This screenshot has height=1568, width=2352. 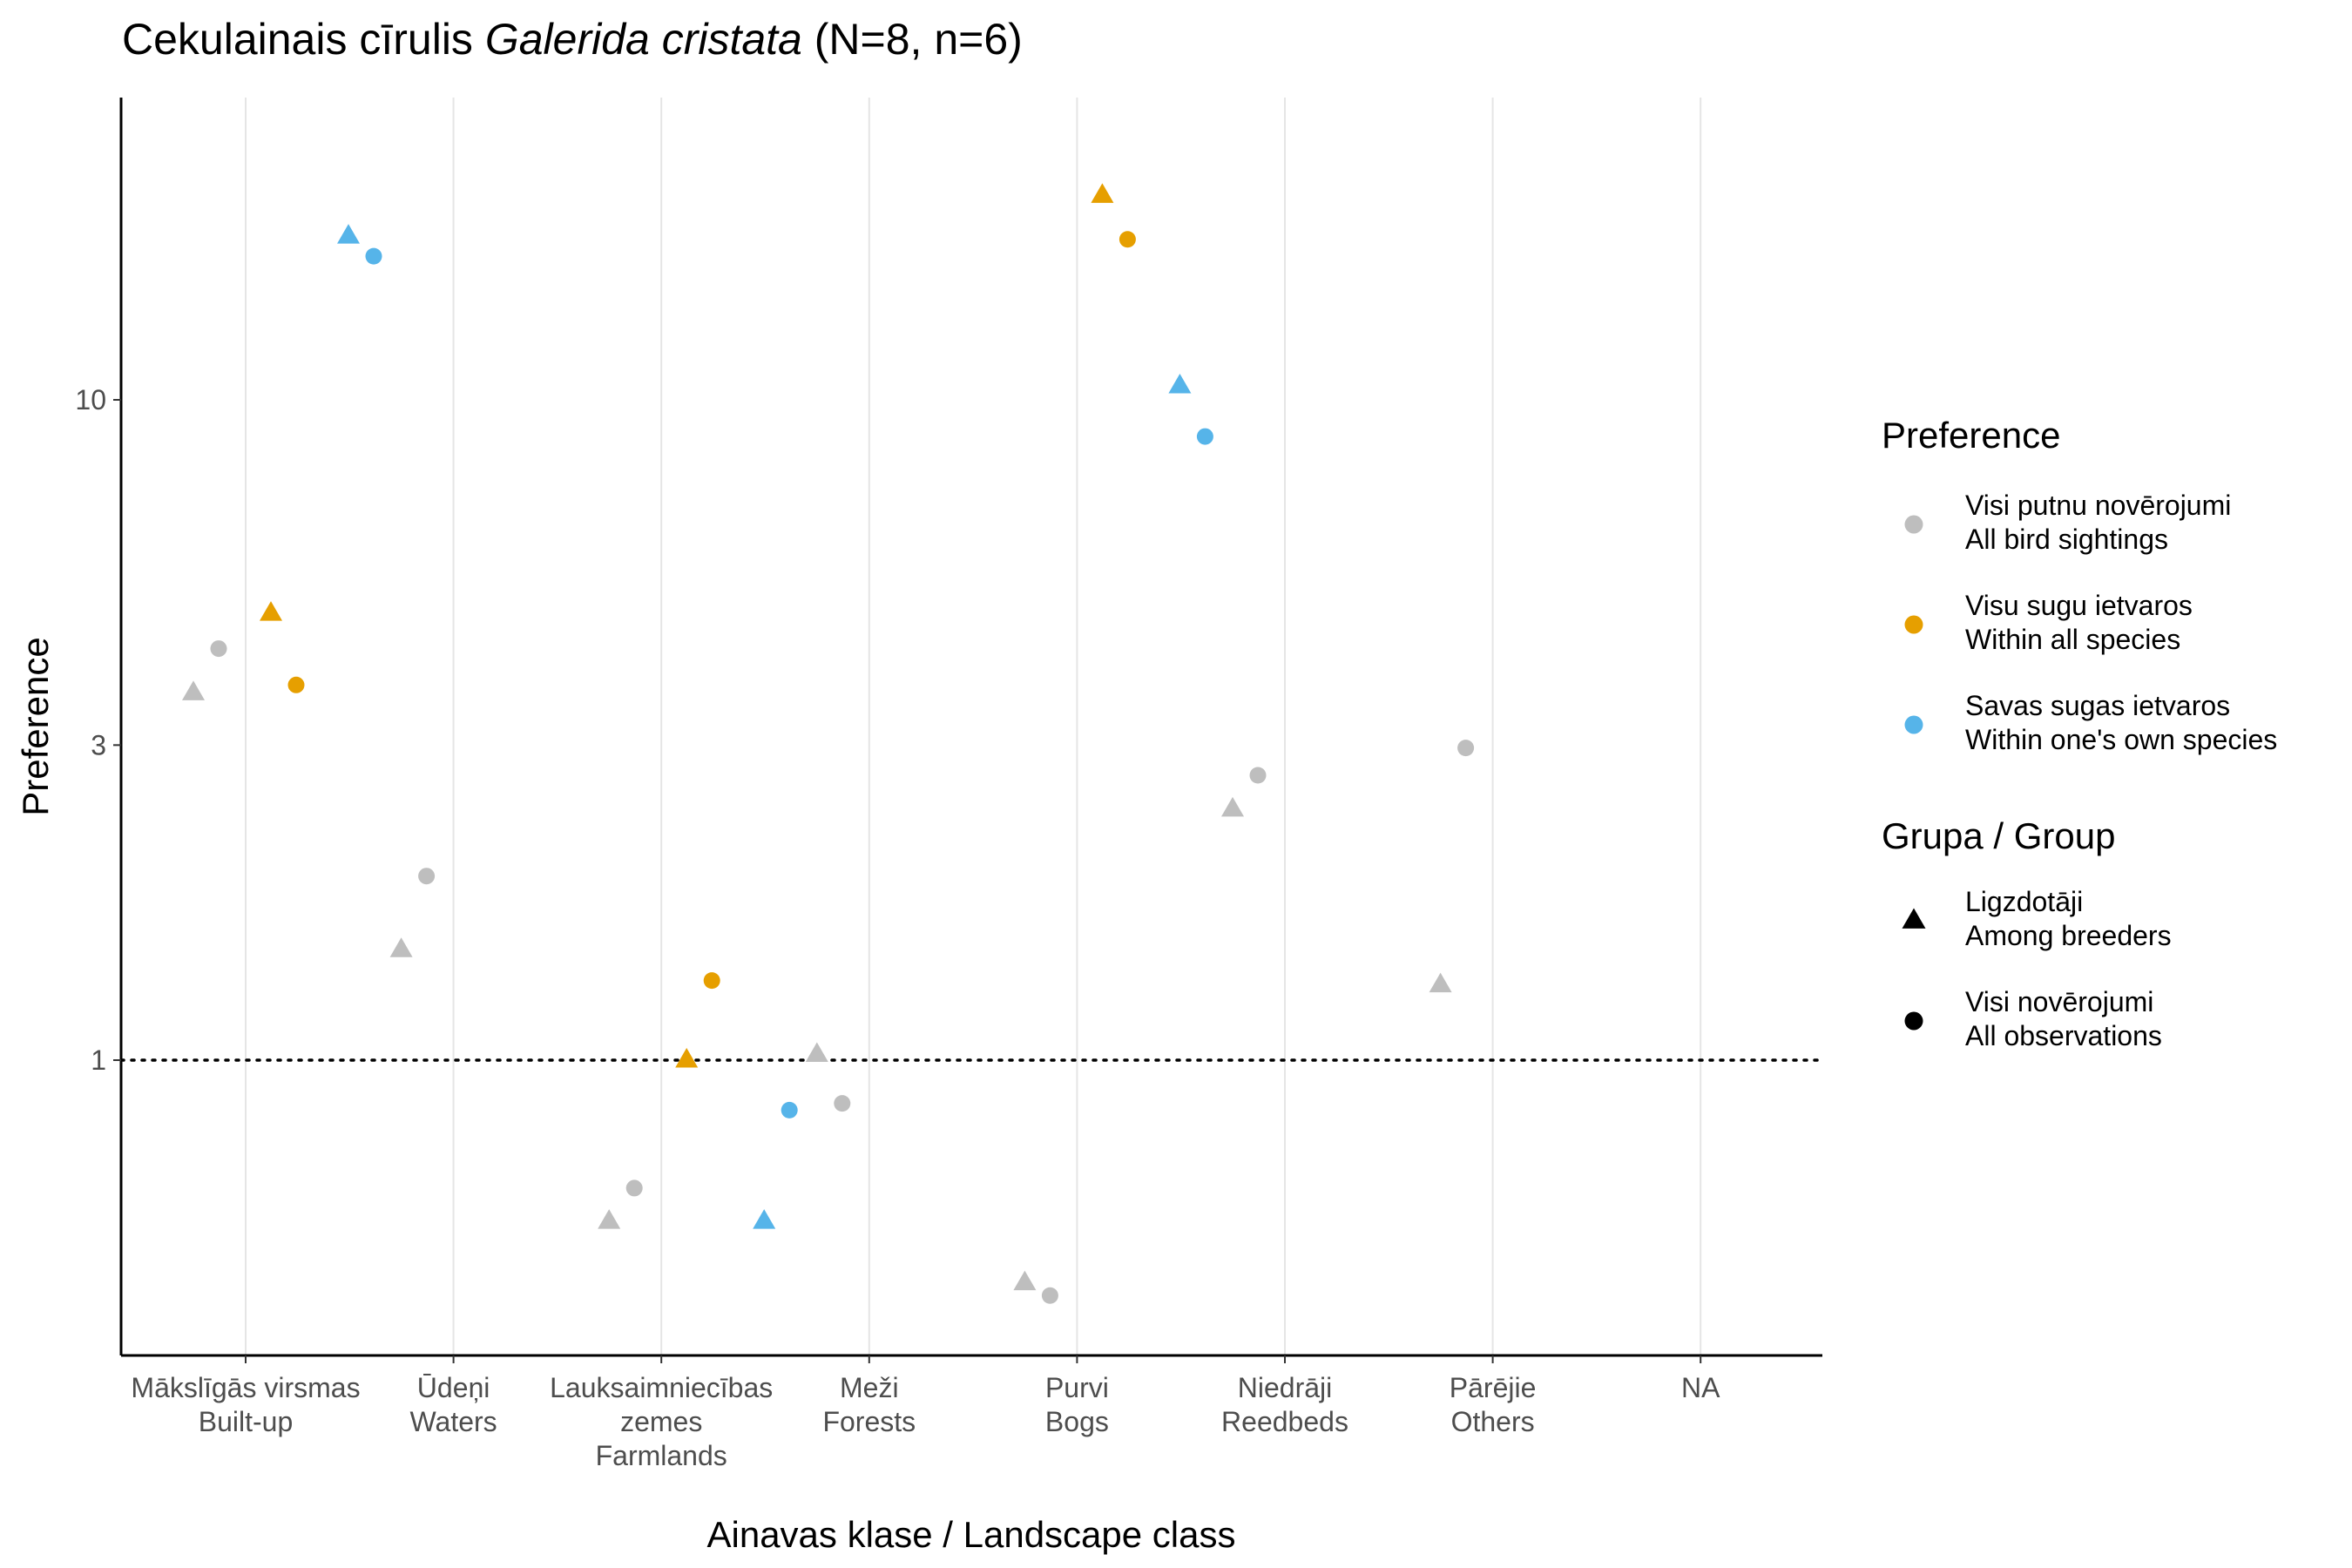 What do you see at coordinates (245, 1404) in the screenshot?
I see `x-tick-label: Mākslīgās virsmas Built-up` at bounding box center [245, 1404].